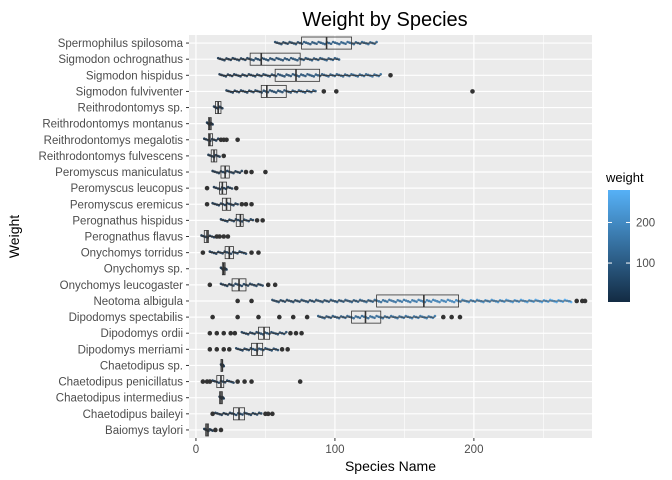 The height and width of the screenshot is (480, 672). What do you see at coordinates (209, 124) in the screenshot?
I see `box-reithrodontomys-montanus` at bounding box center [209, 124].